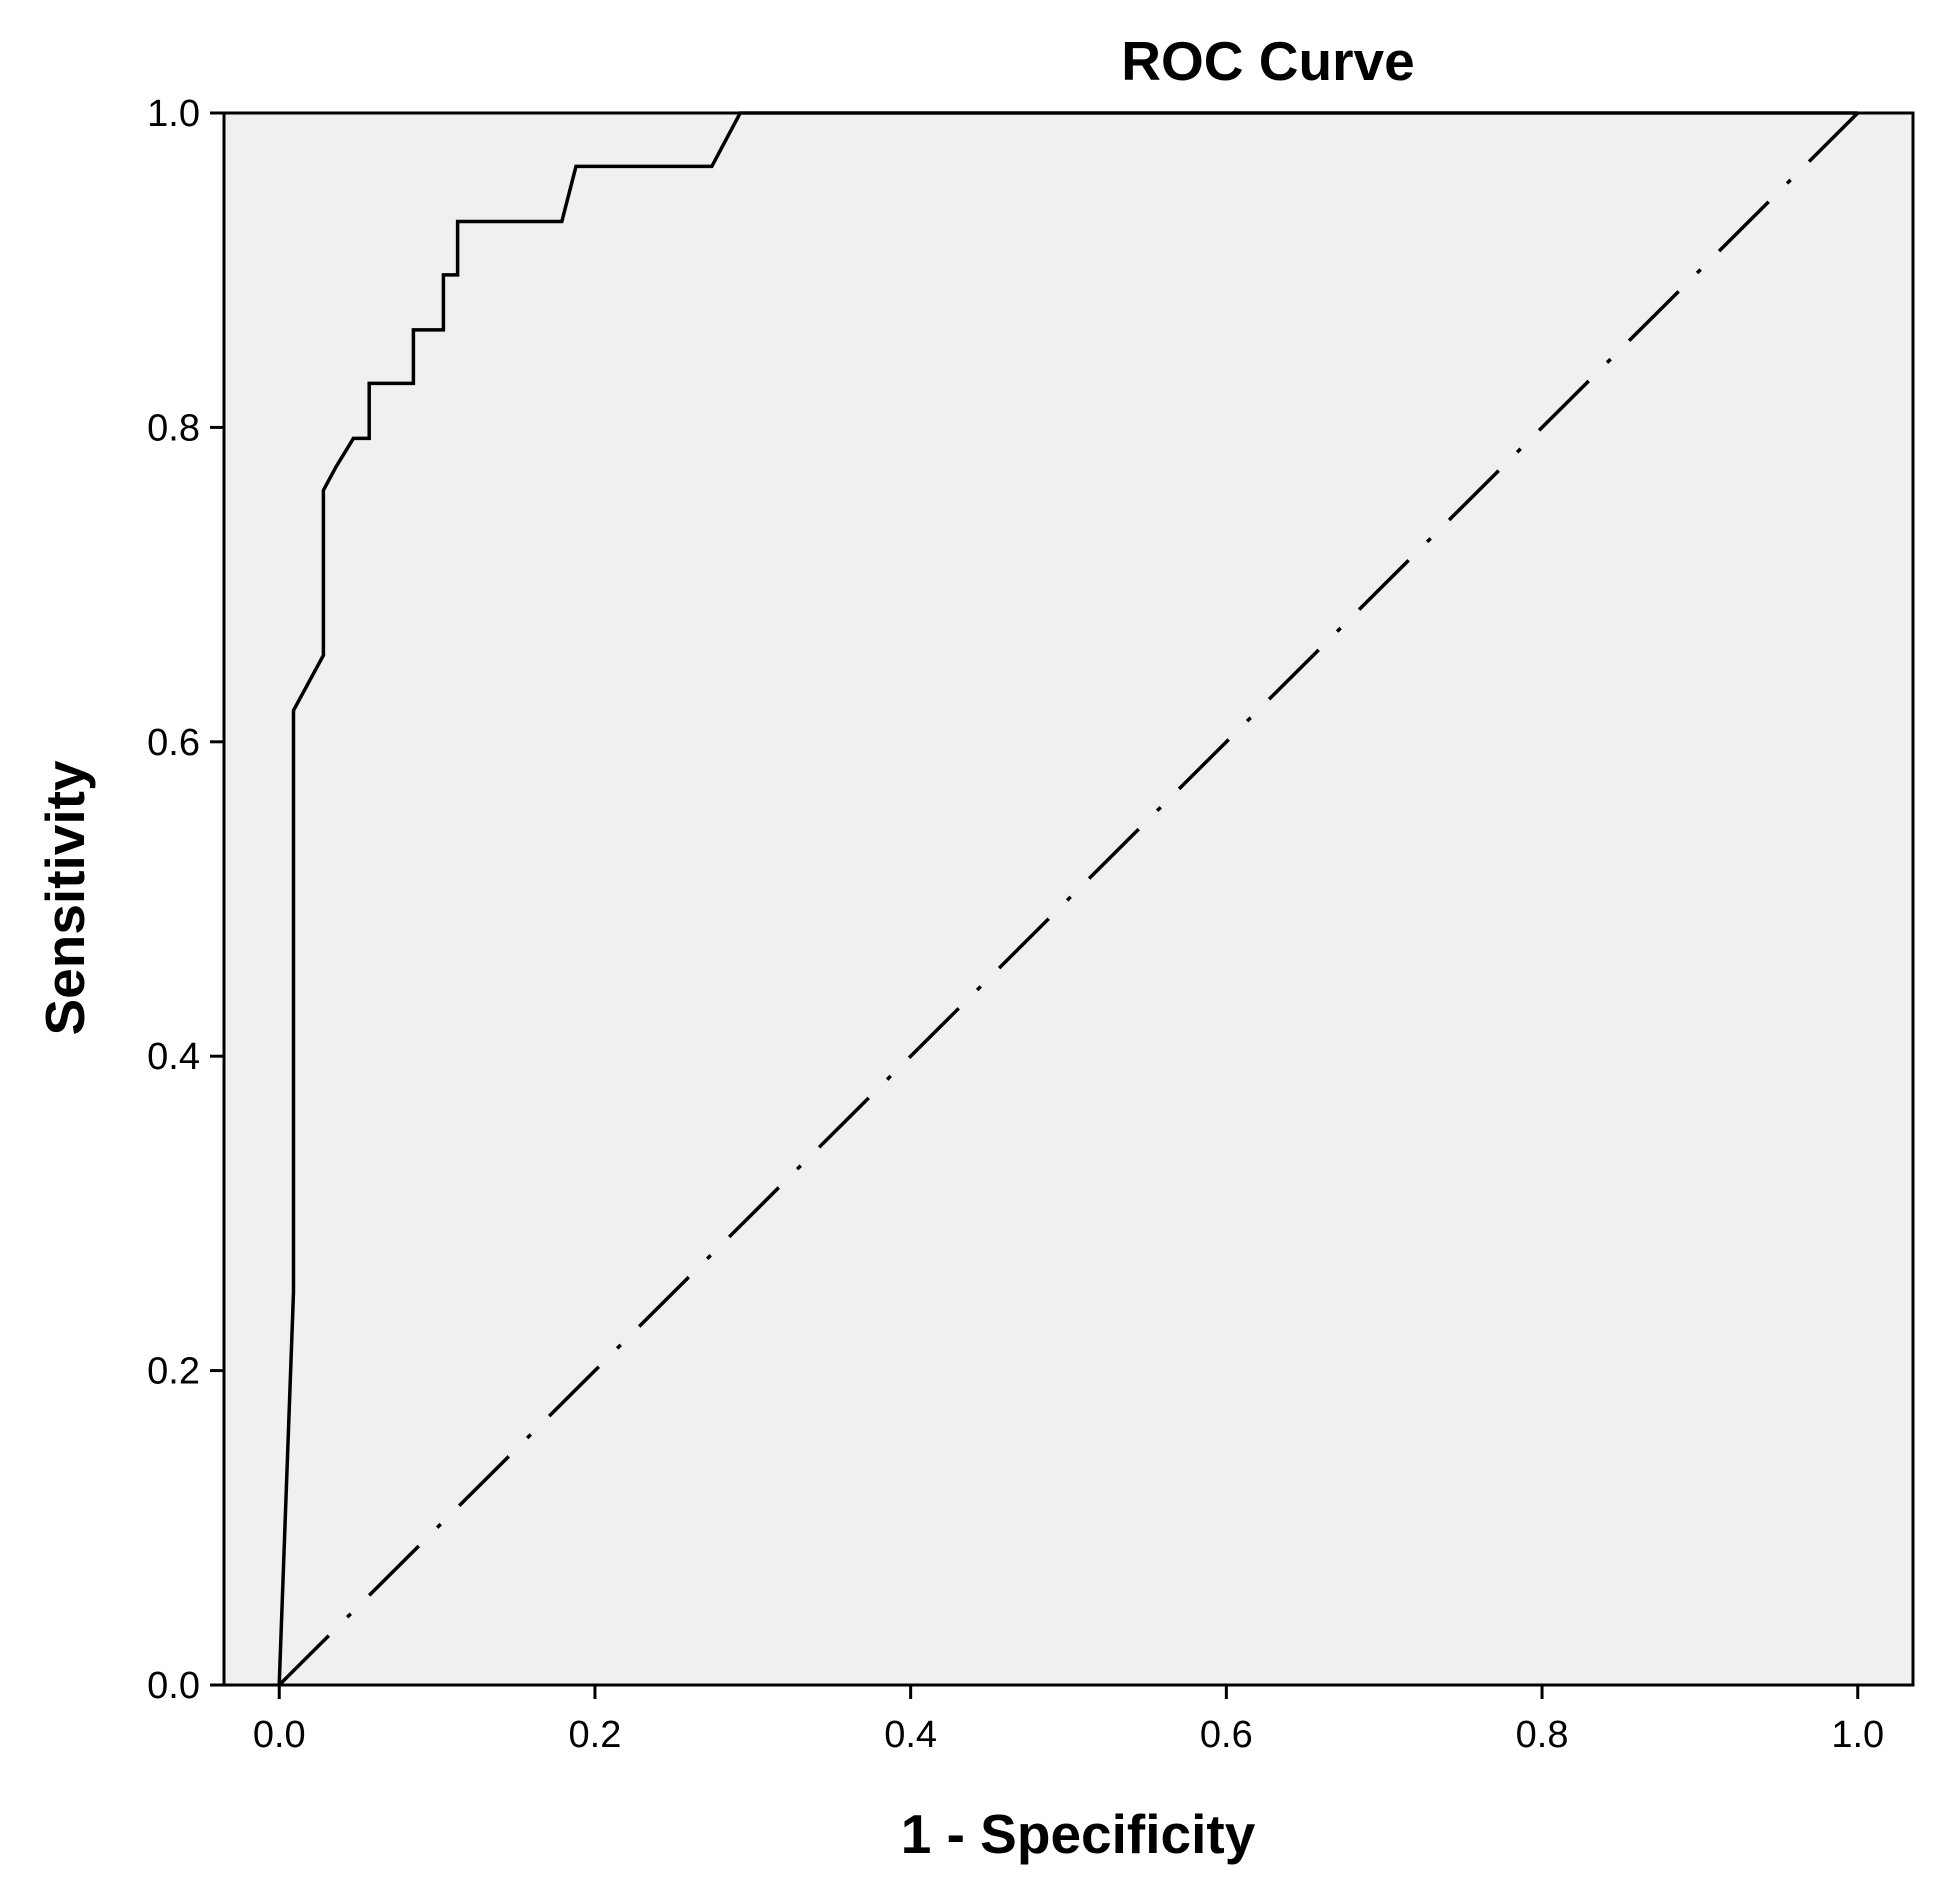  I want to click on x-tick-label: 0.0, so click(279, 1735).